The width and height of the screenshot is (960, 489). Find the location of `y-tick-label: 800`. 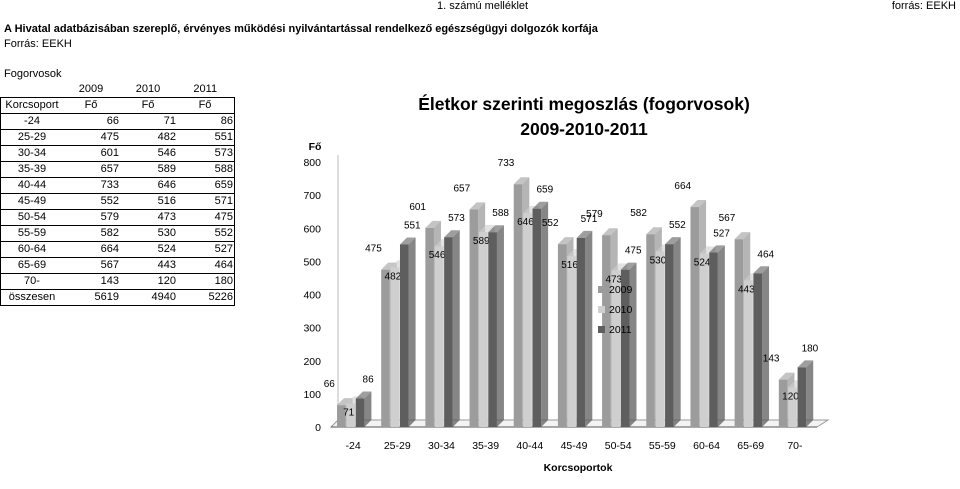

y-tick-label: 800 is located at coordinates (312, 163).